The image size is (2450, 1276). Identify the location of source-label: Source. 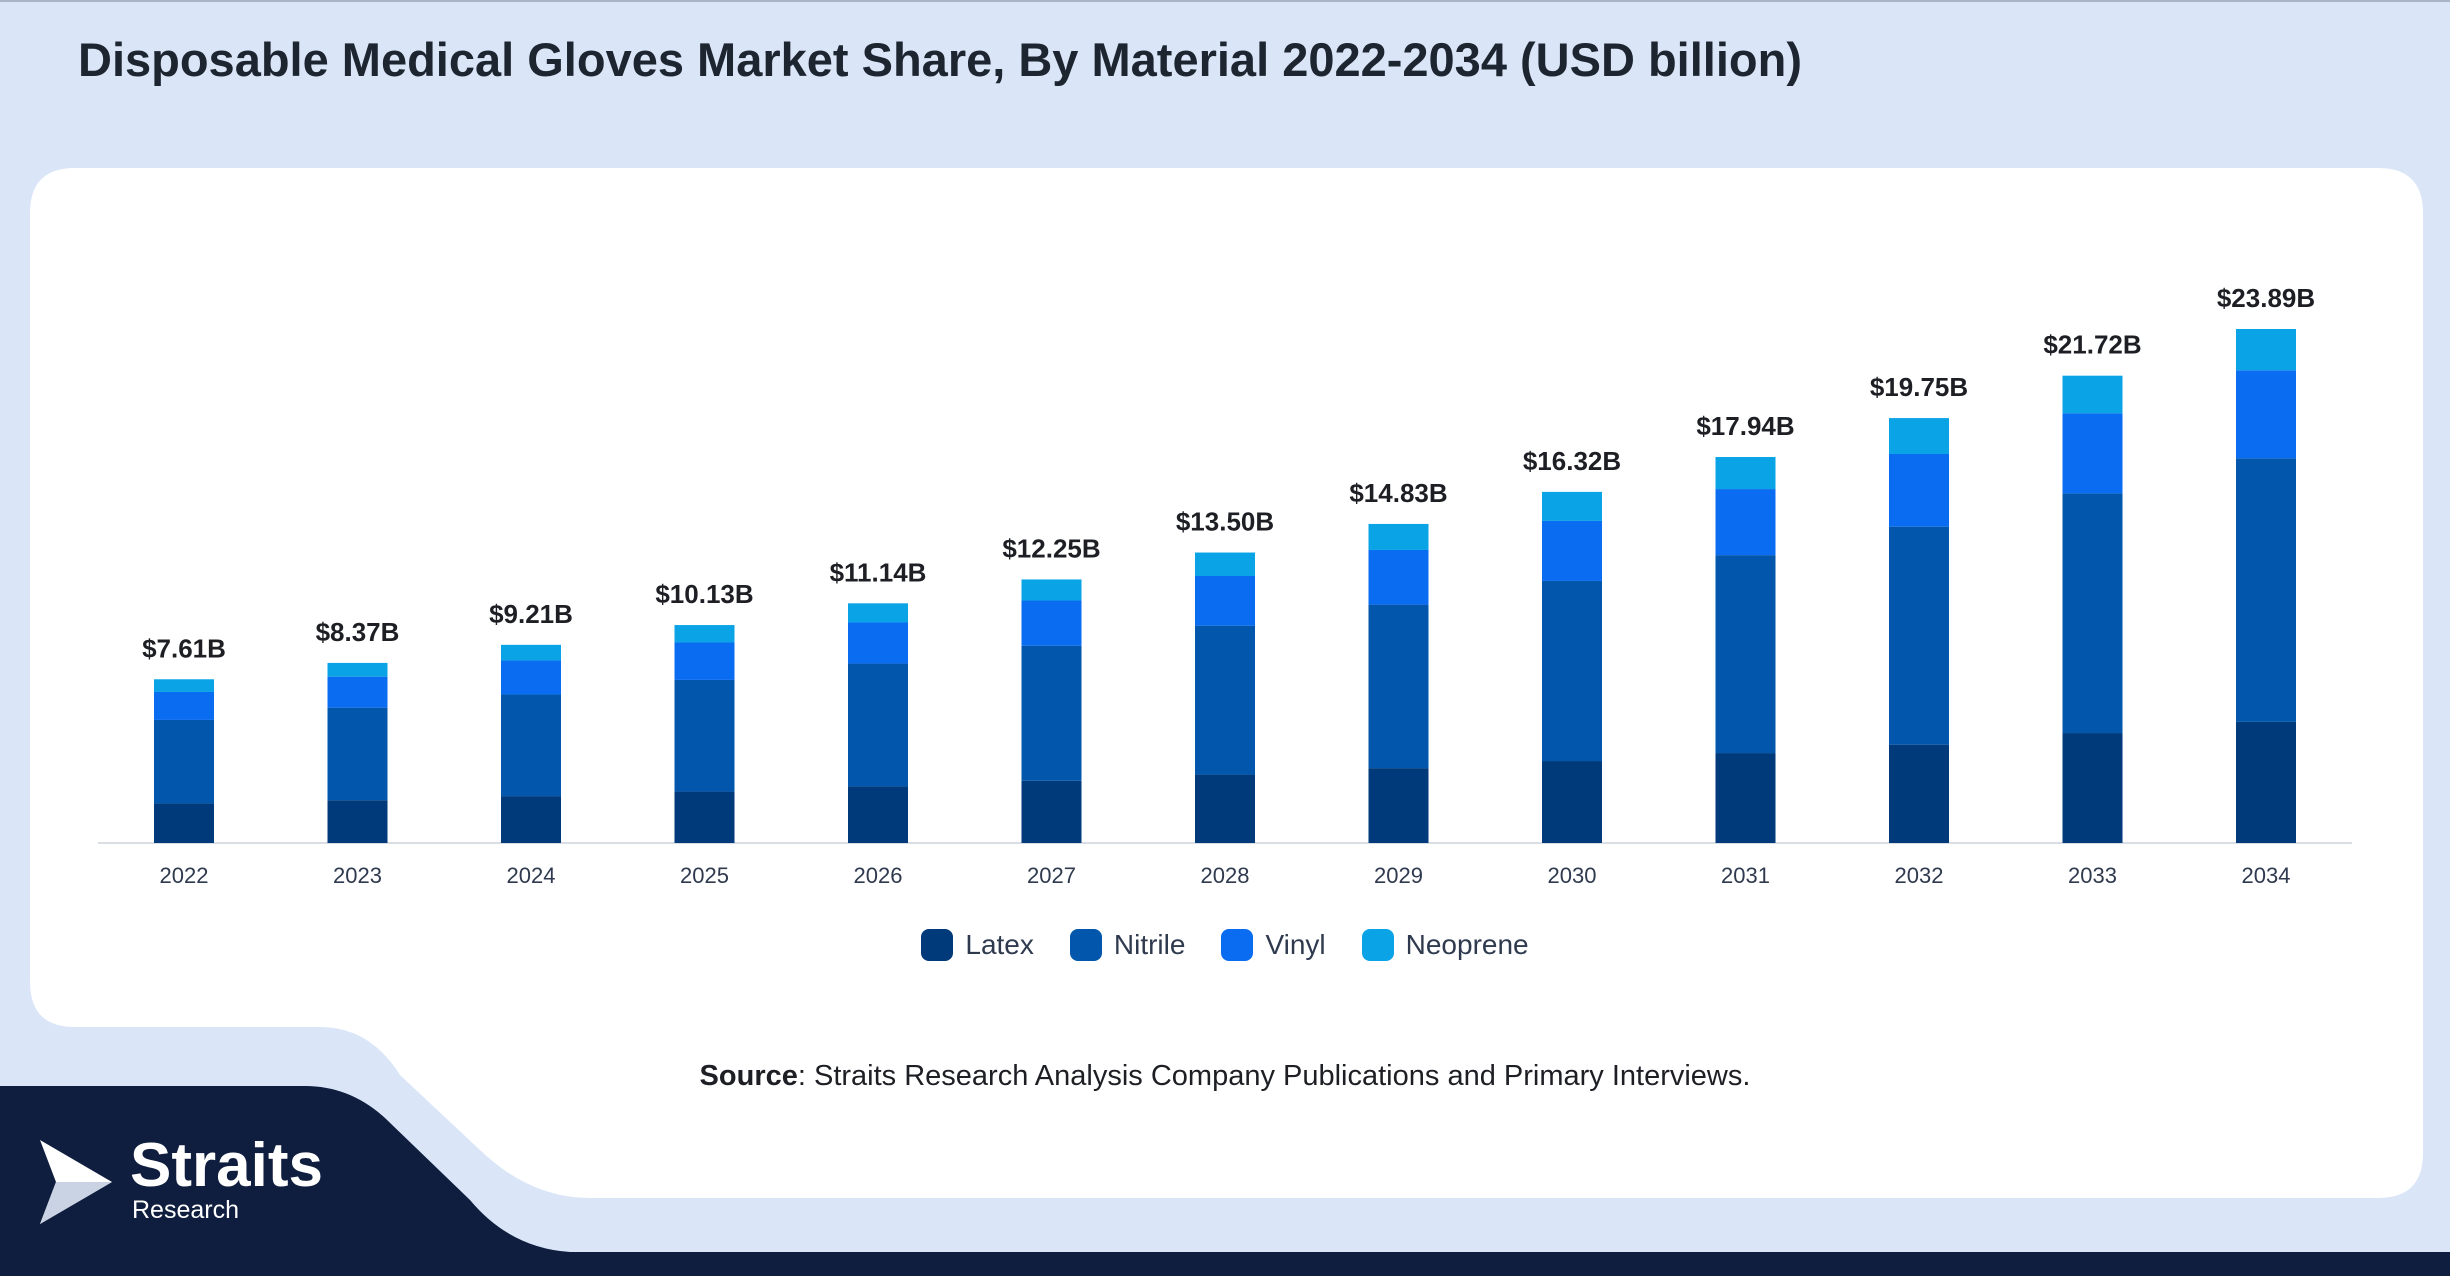
(748, 1076).